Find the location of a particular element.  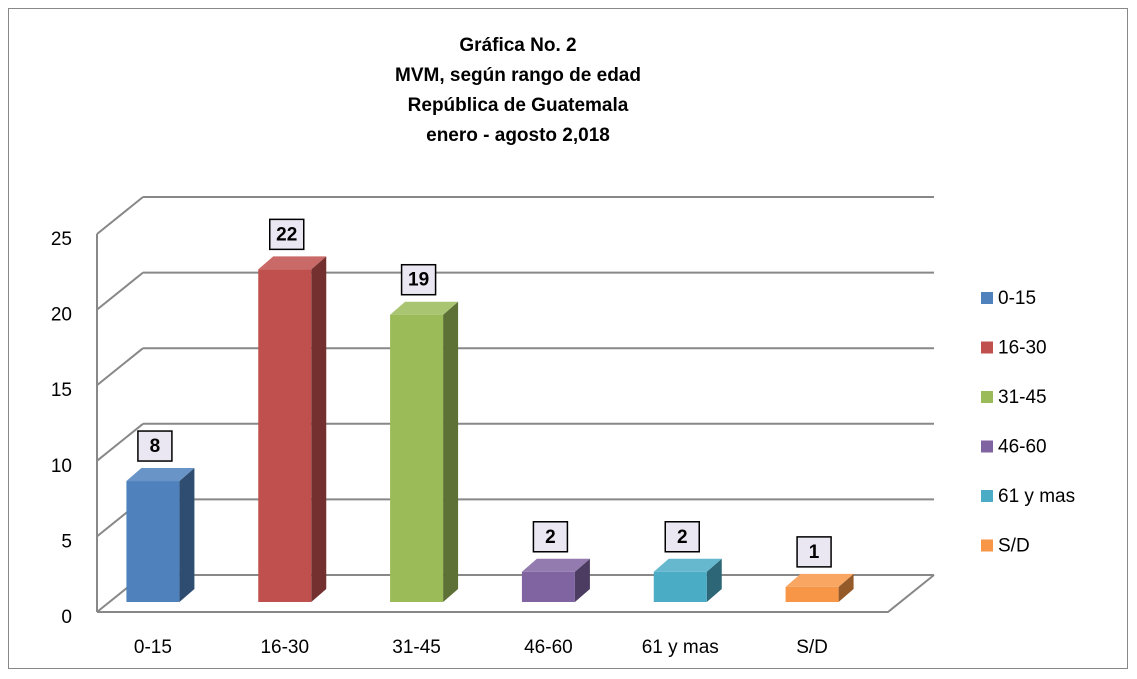

value-label: 8 is located at coordinates (155, 446).